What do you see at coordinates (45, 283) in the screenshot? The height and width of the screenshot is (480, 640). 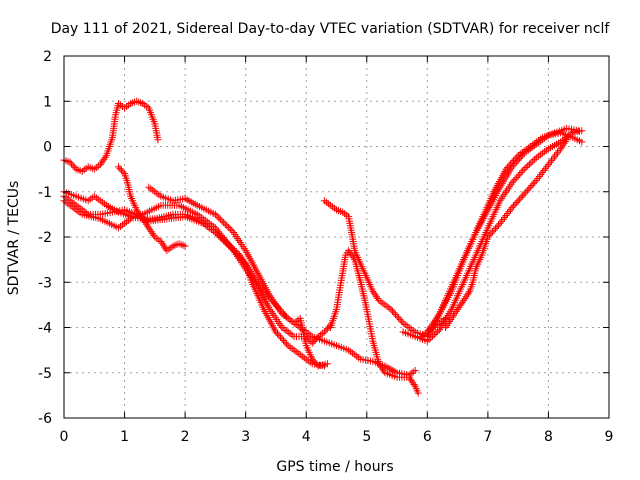 I see `y-tick-label: -3` at bounding box center [45, 283].